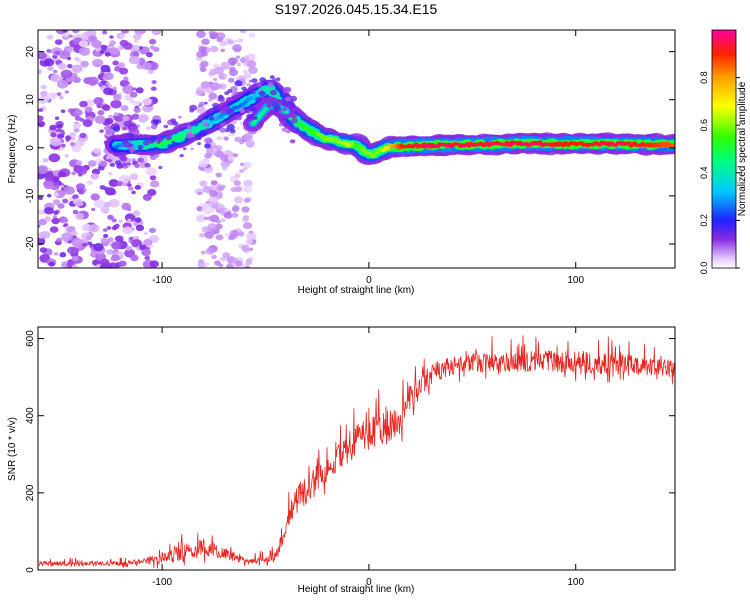 The height and width of the screenshot is (600, 750). Describe the element at coordinates (356, 290) in the screenshot. I see `spectrogram-x-label: Height of straight line (km)` at that location.